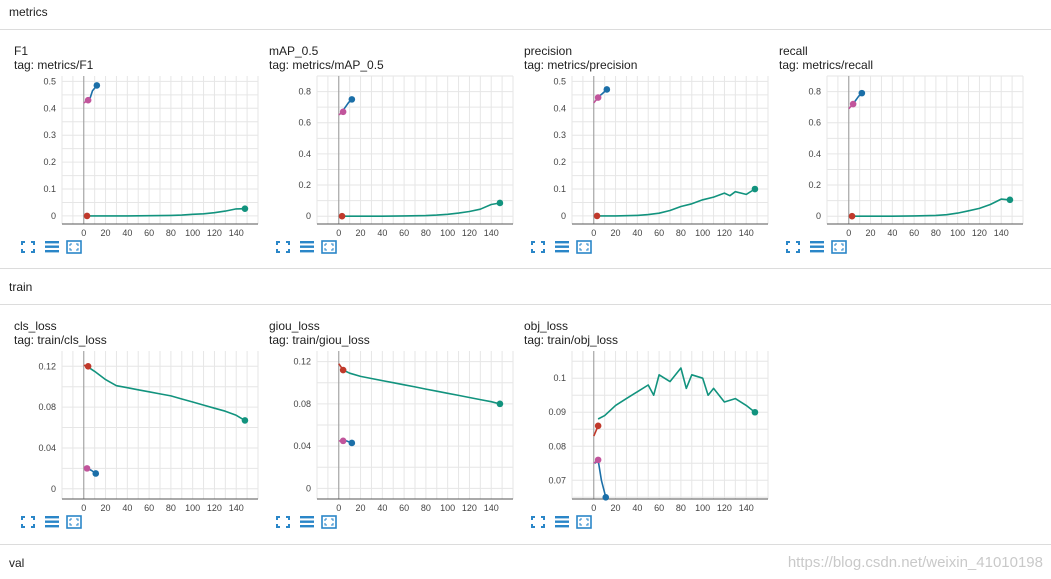 The width and height of the screenshot is (1051, 579). What do you see at coordinates (47, 448) in the screenshot?
I see `y-tick-label: 0.04` at bounding box center [47, 448].